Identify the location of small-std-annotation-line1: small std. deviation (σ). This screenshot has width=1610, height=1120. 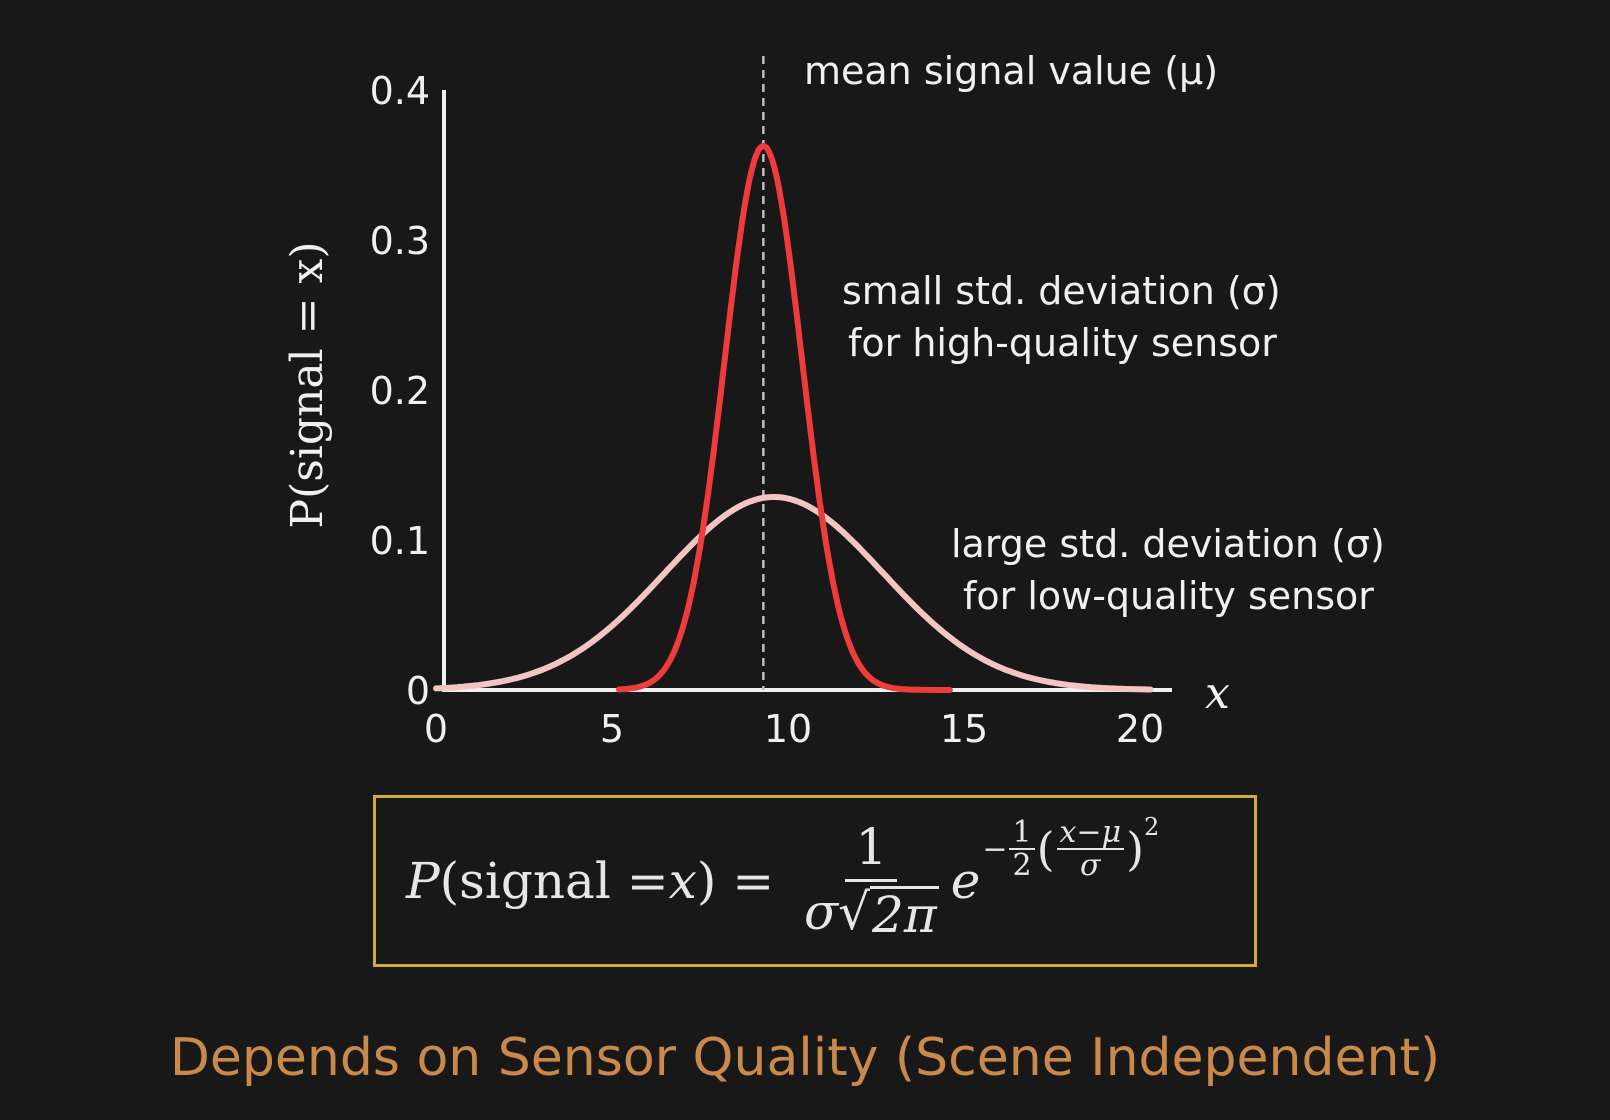
(1061, 291).